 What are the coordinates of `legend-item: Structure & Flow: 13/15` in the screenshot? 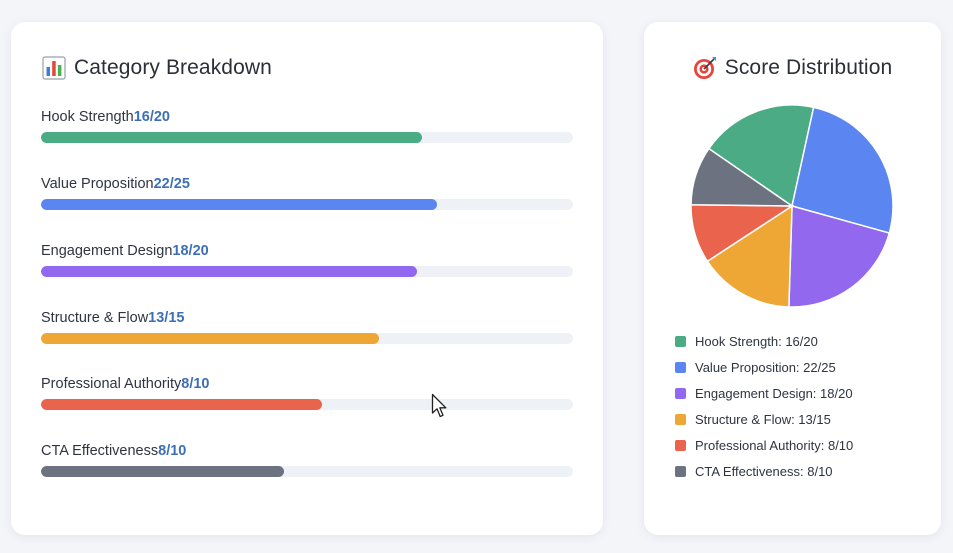 It's located at (764, 419).